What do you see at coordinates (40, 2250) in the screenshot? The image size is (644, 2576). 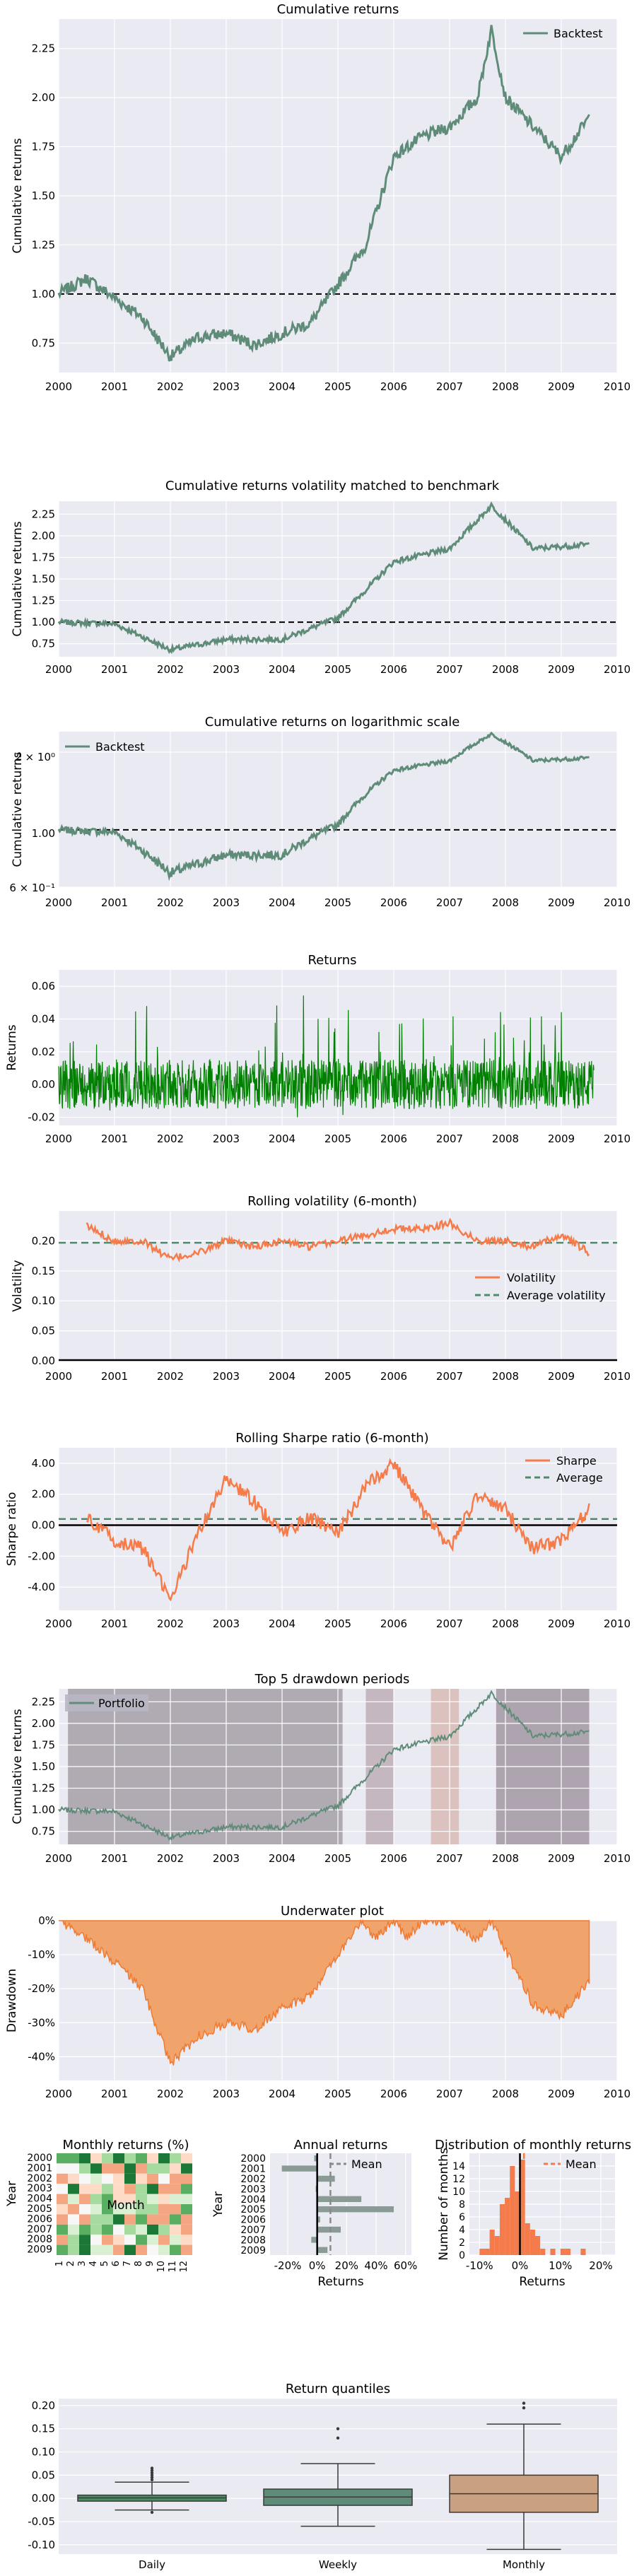 I see `heatmap-year-label: 2009` at bounding box center [40, 2250].